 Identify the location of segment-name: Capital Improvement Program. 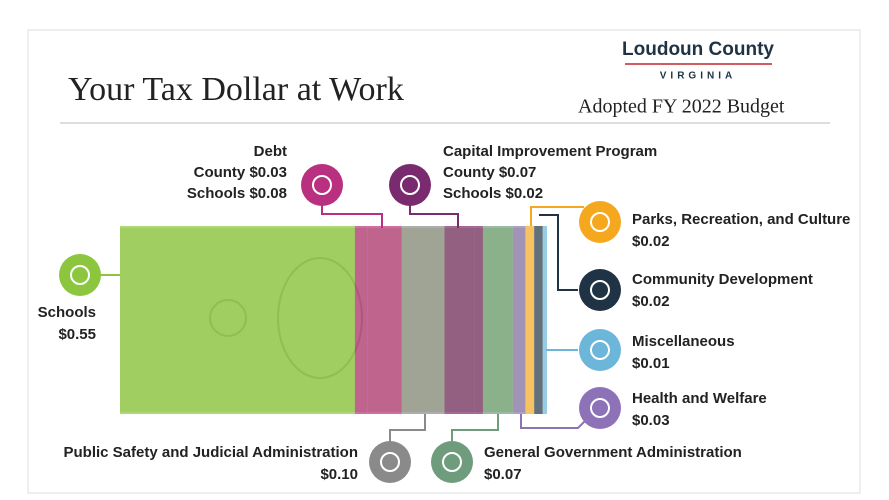
(550, 151).